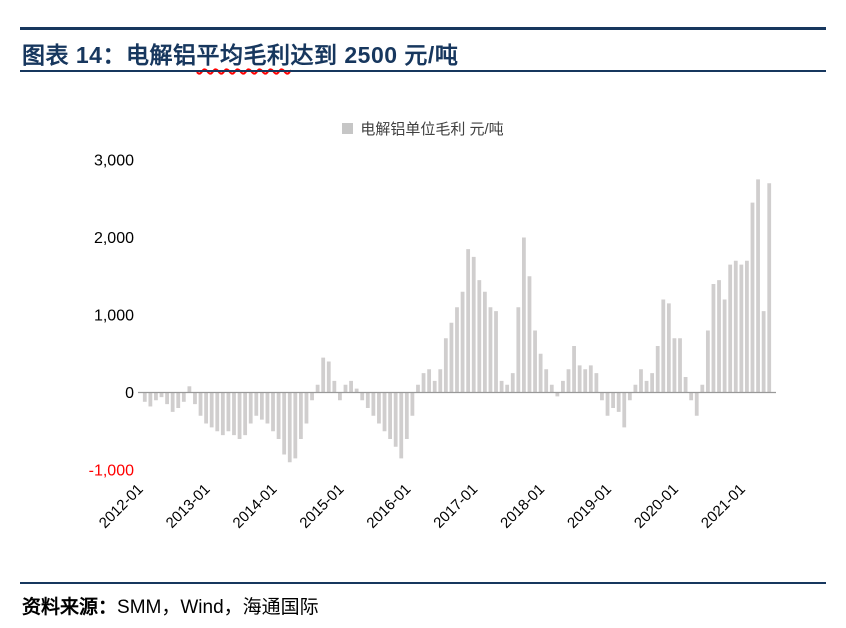 This screenshot has width=846, height=628. I want to click on chart-legend: 电解铝单位毛利 元/吨, so click(423, 128).